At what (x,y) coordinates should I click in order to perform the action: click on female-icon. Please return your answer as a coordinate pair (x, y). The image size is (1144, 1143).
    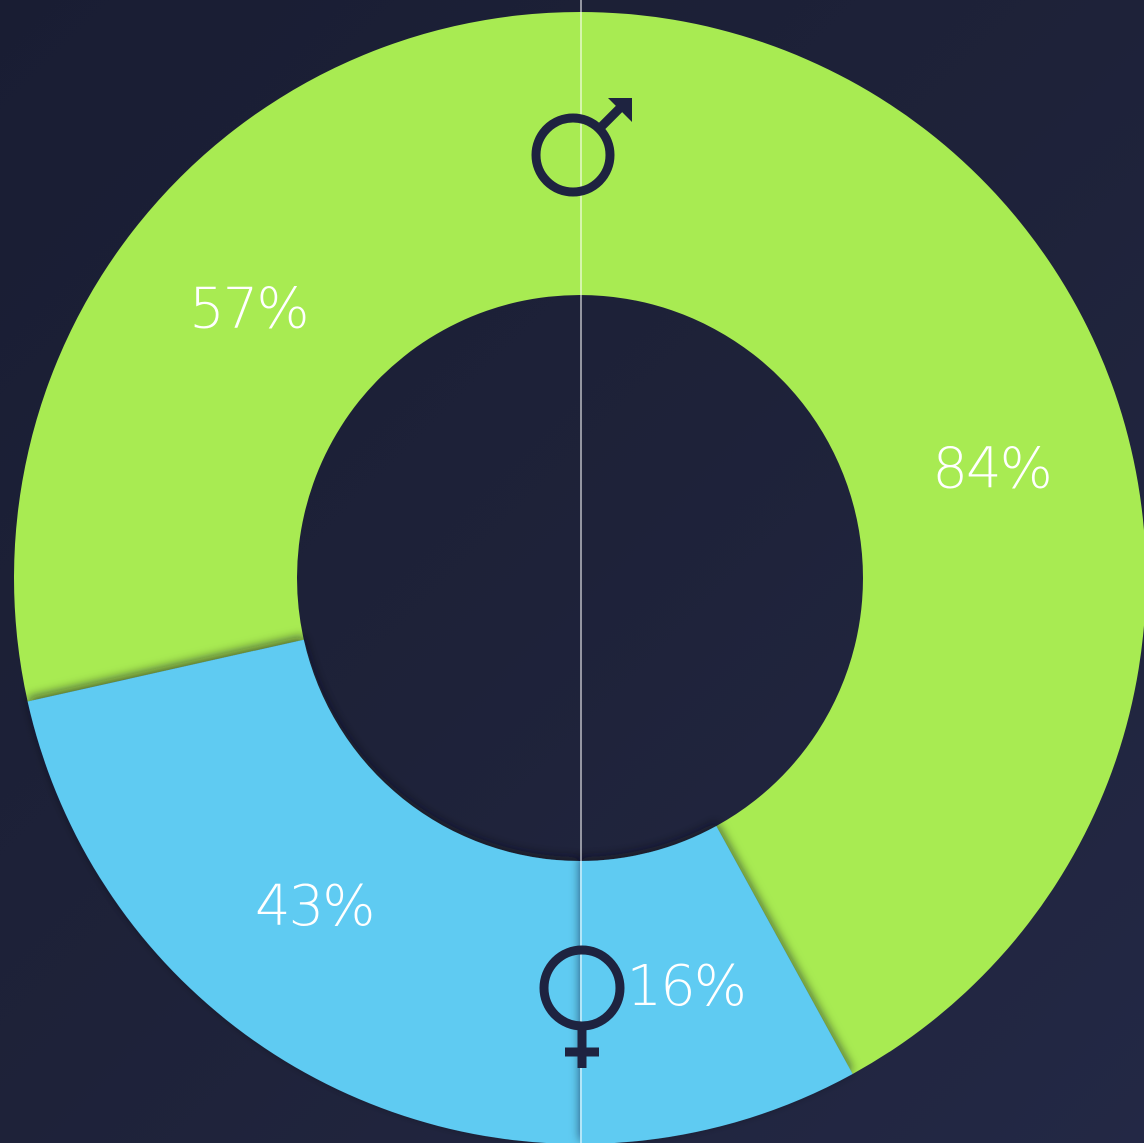
    Looking at the image, I should click on (582, 1006).